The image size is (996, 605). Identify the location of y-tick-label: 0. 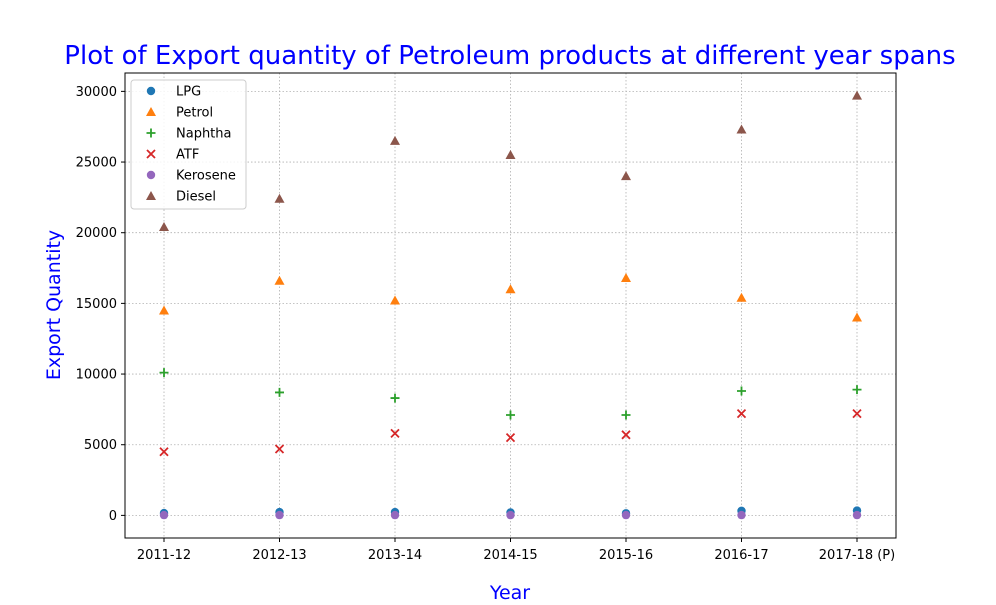
(113, 516).